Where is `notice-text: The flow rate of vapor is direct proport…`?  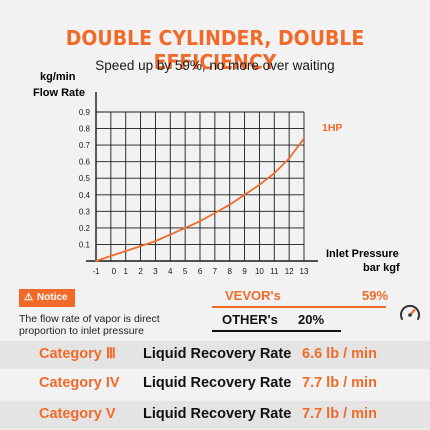
notice-text: The flow rate of vapor is direct proport… is located at coordinates (89, 325).